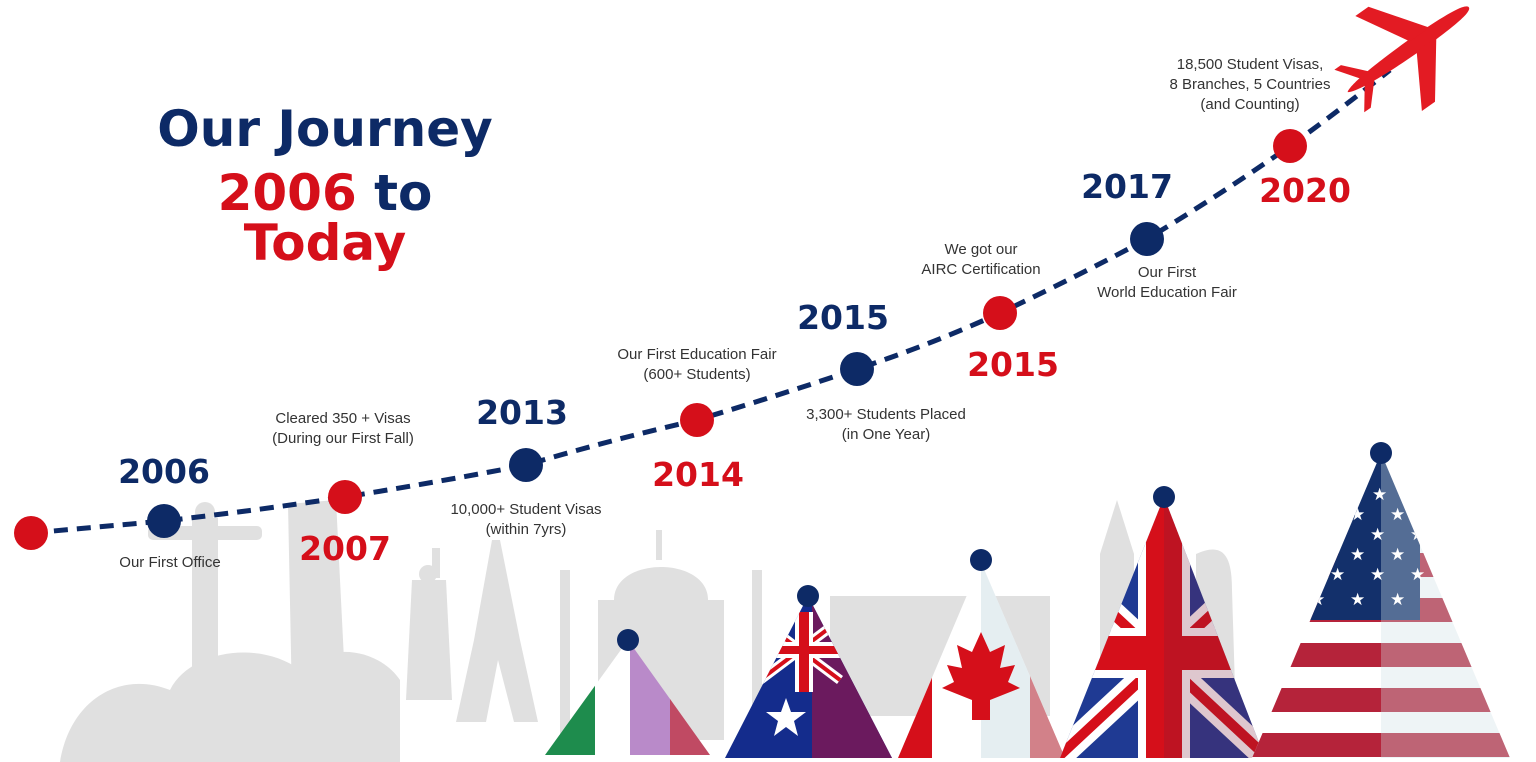  I want to click on clouds-ground, so click(230, 706).